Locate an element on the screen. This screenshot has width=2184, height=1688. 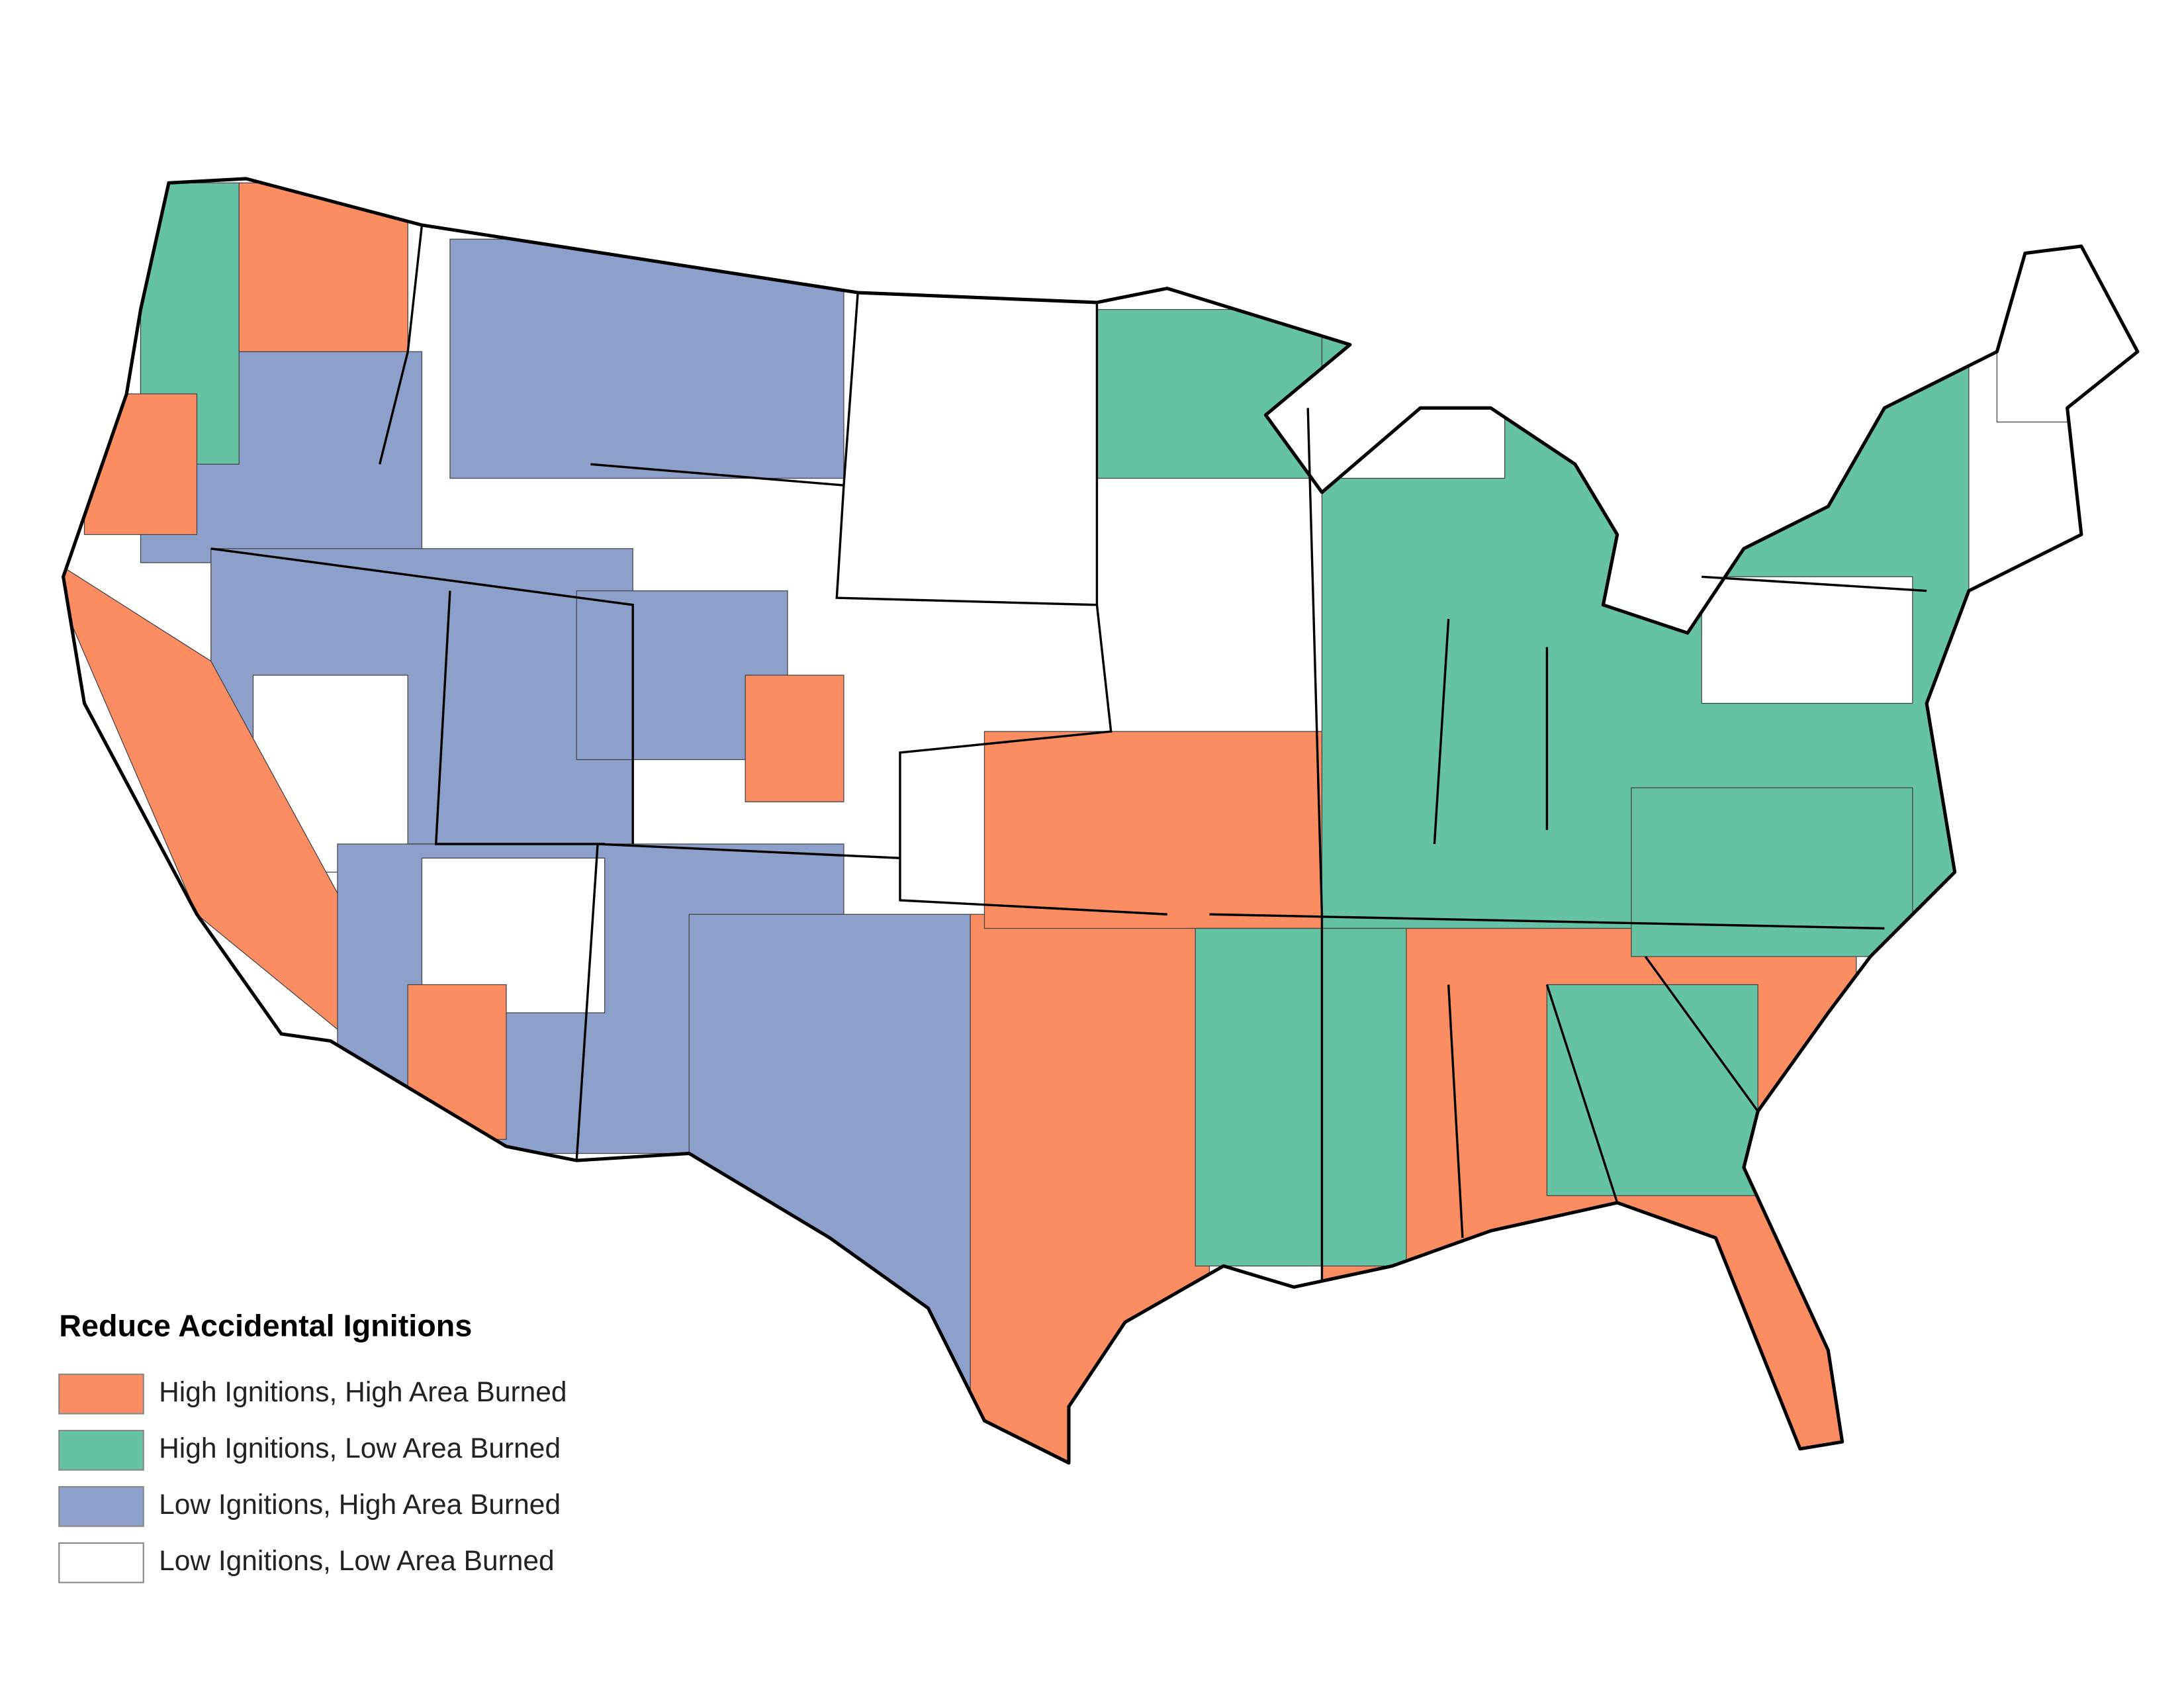
legend-label: Low Ignitions, High Area Burned is located at coordinates (360, 1505).